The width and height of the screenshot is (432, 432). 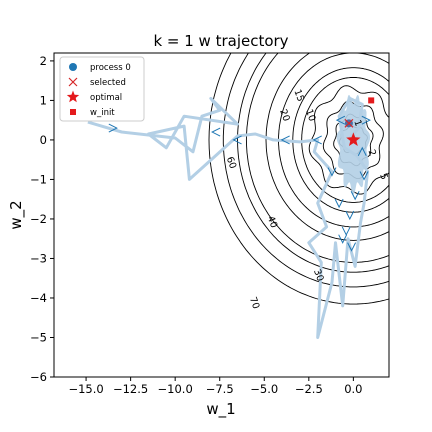 I want to click on x-tick-label: −10.0, so click(x=175, y=389).